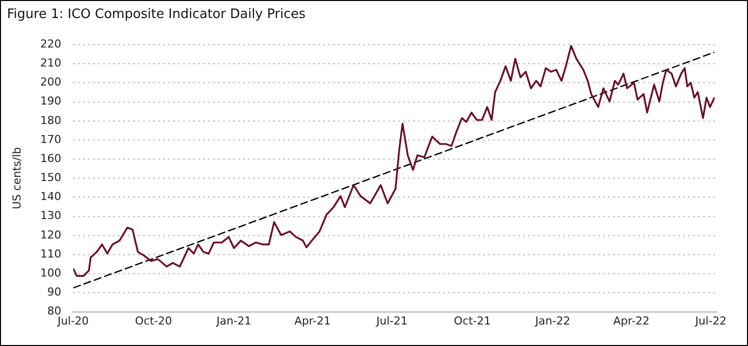 Image resolution: width=748 pixels, height=346 pixels. I want to click on y-tick-label: 120, so click(51, 235).